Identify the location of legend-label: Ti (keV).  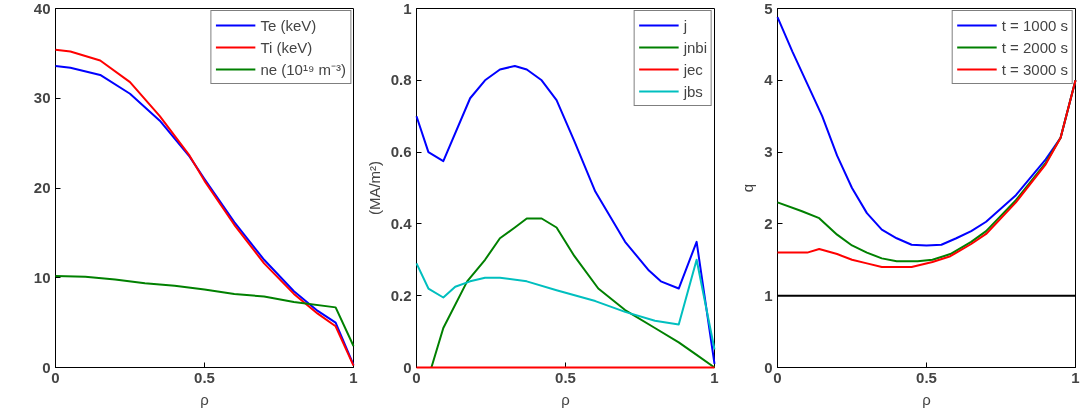
(286, 47).